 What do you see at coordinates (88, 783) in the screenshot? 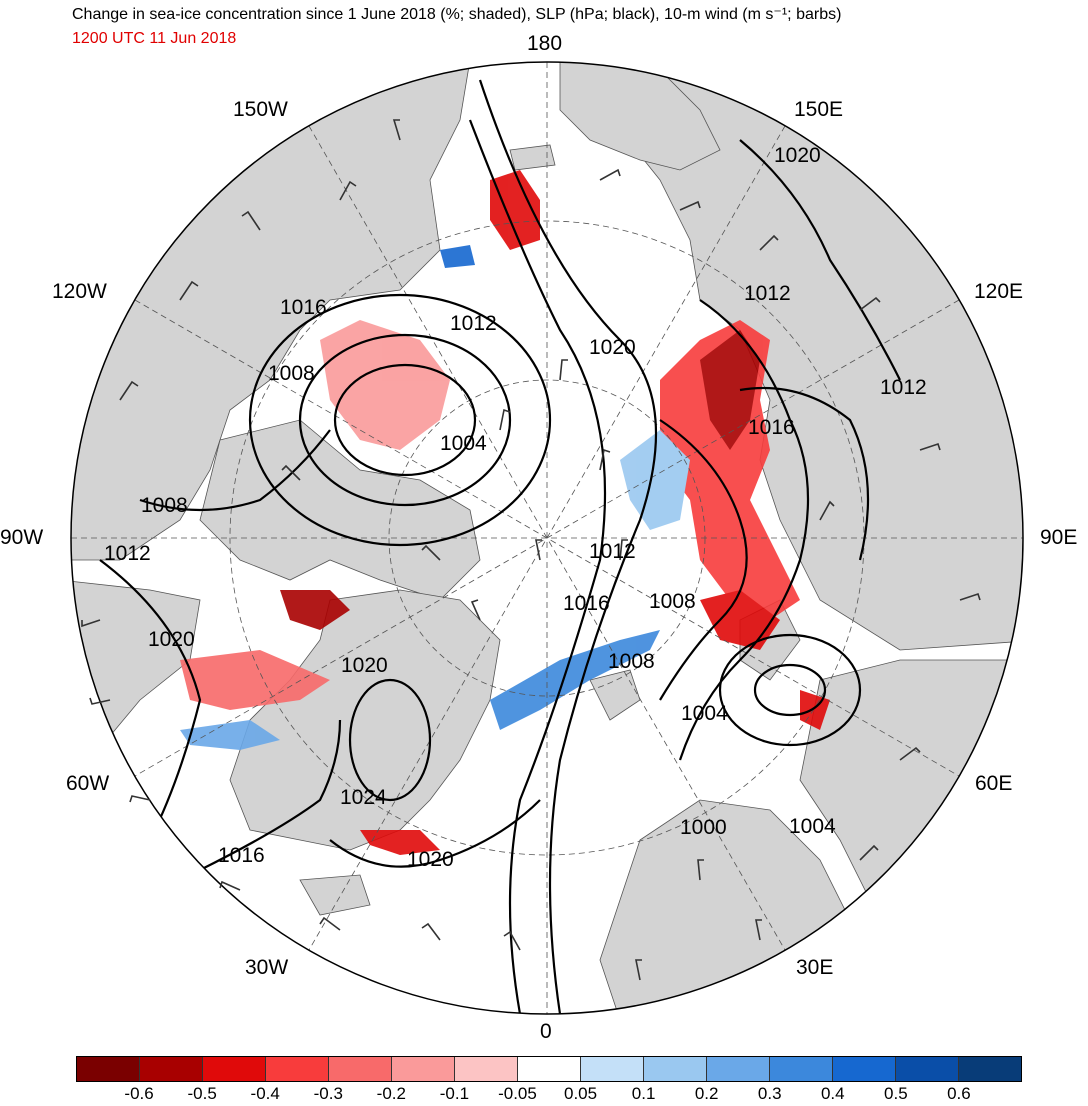
I see `lon-label-60w: 60W` at bounding box center [88, 783].